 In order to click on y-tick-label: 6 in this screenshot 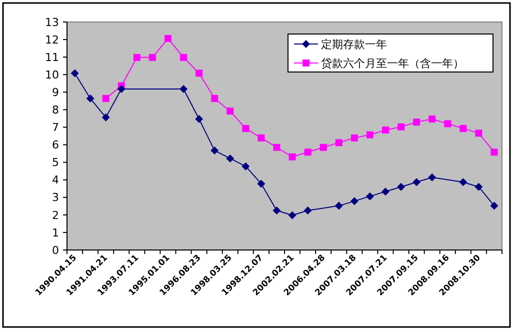, I will do `click(55, 145)`.